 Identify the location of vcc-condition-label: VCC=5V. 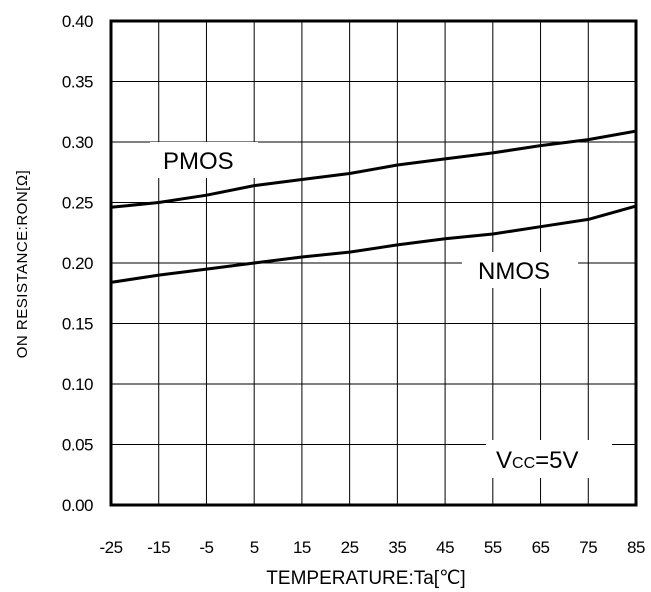
(537, 460).